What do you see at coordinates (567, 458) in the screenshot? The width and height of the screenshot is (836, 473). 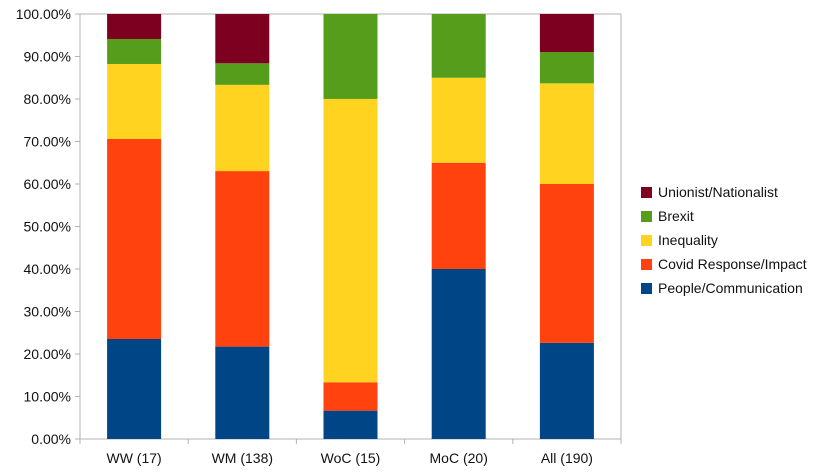 I see `x-tick-label: All (190)` at bounding box center [567, 458].